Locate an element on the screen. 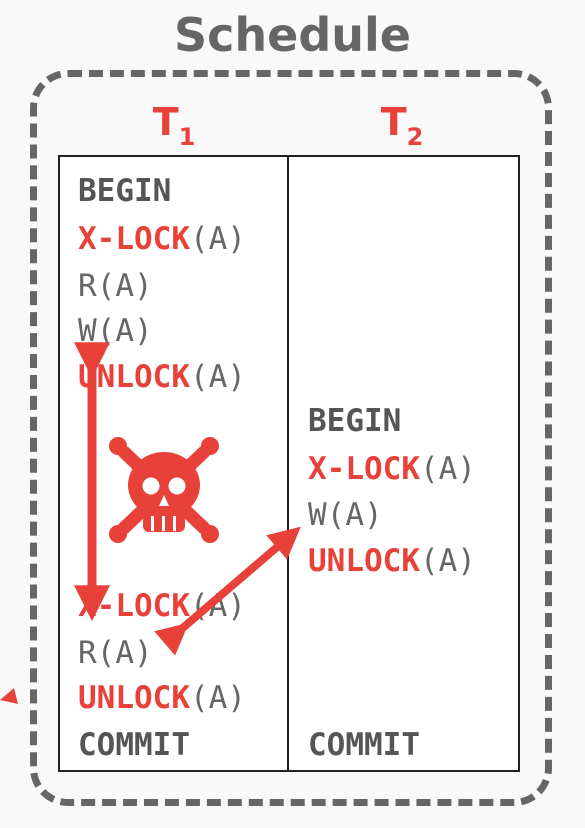  t2-unlock: UNLOCK(A) is located at coordinates (392, 561).